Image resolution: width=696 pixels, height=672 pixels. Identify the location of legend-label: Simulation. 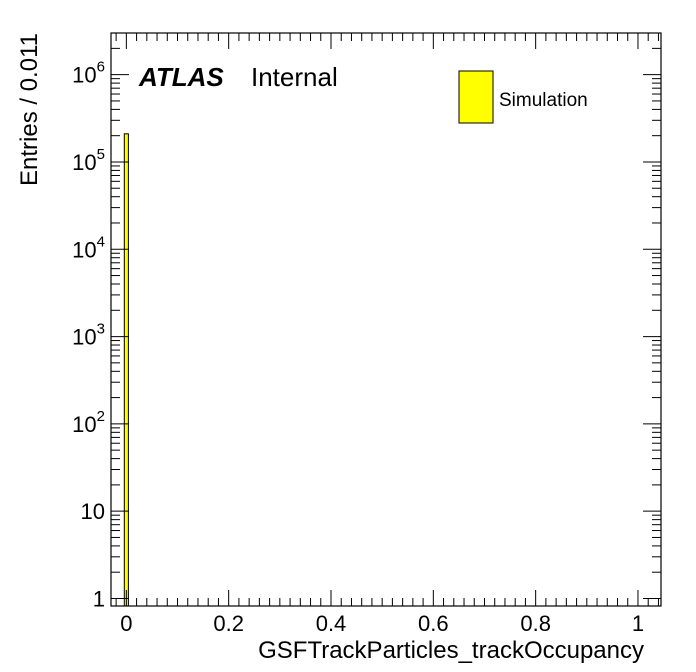
(543, 100).